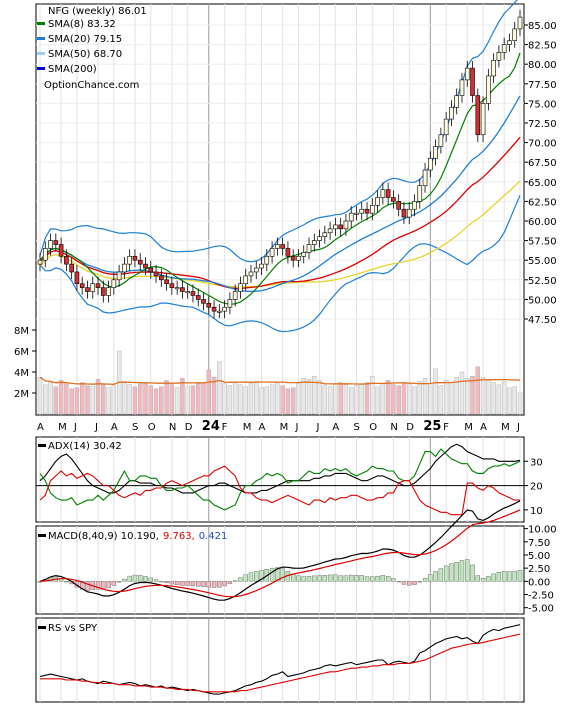 The image size is (566, 706). What do you see at coordinates (542, 242) in the screenshot?
I see `price-tick-label: 57.50` at bounding box center [542, 242].